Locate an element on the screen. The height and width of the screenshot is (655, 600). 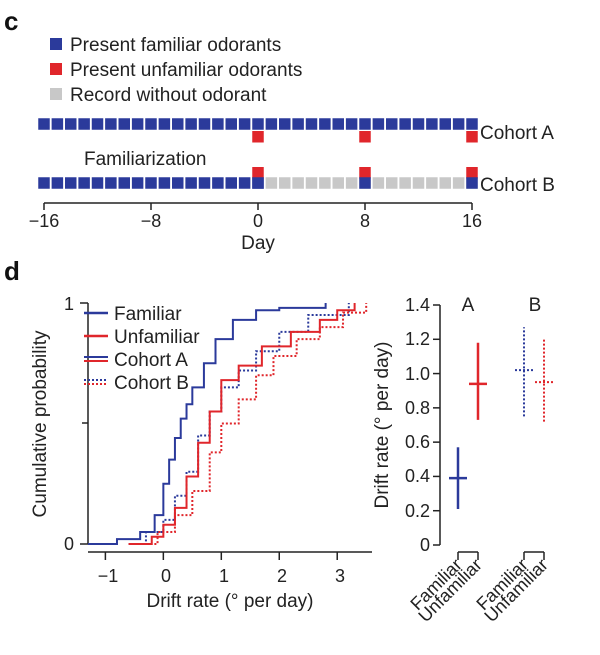
cohort-a-label: Cohort A is located at coordinates (517, 133).